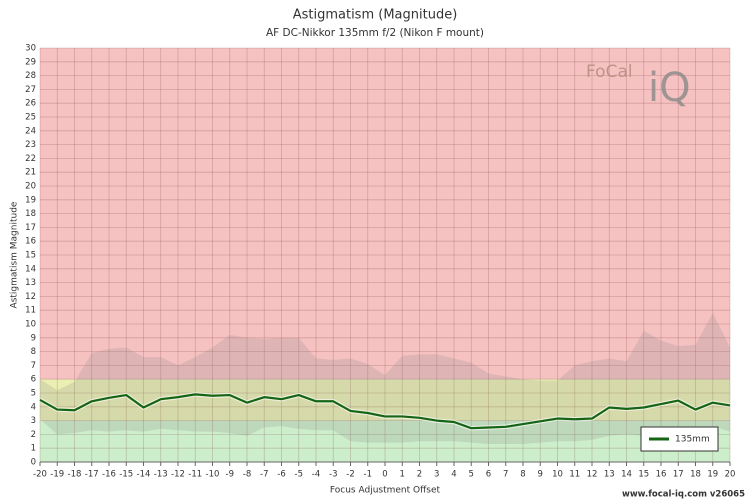 This screenshot has height=500, width=750. What do you see at coordinates (692, 440) in the screenshot?
I see `legend-label: 135mm` at bounding box center [692, 440].